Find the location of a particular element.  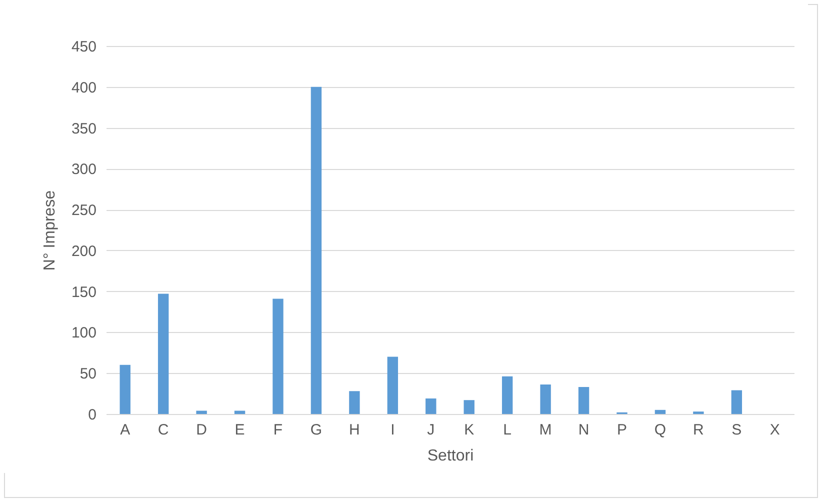

y-tick-label: 150 is located at coordinates (83, 292).